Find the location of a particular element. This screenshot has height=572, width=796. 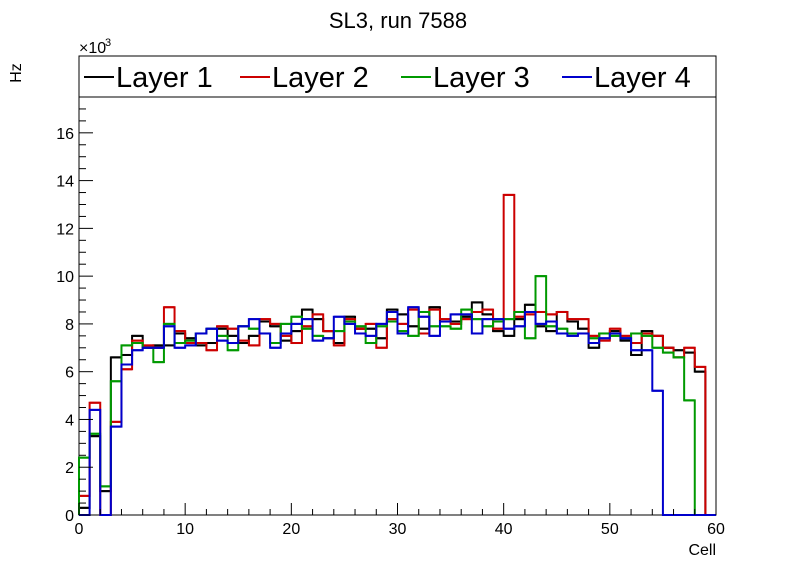

y-tick-label: 2 is located at coordinates (69, 468).